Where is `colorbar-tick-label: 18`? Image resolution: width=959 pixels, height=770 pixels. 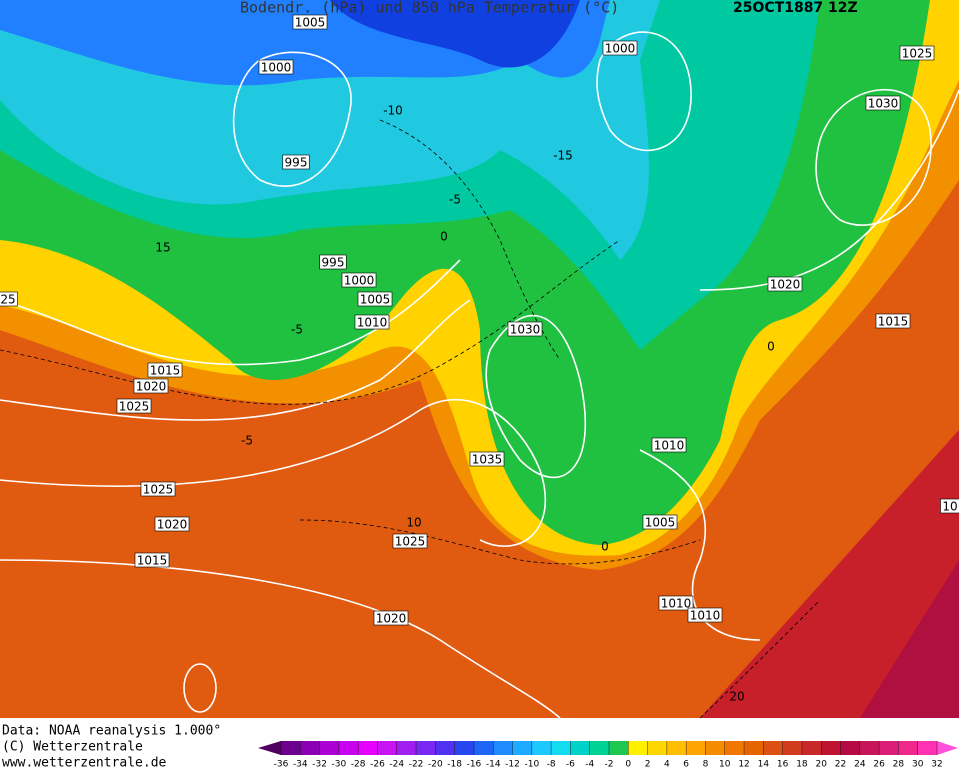
colorbar-tick-label: 18 is located at coordinates (802, 765).